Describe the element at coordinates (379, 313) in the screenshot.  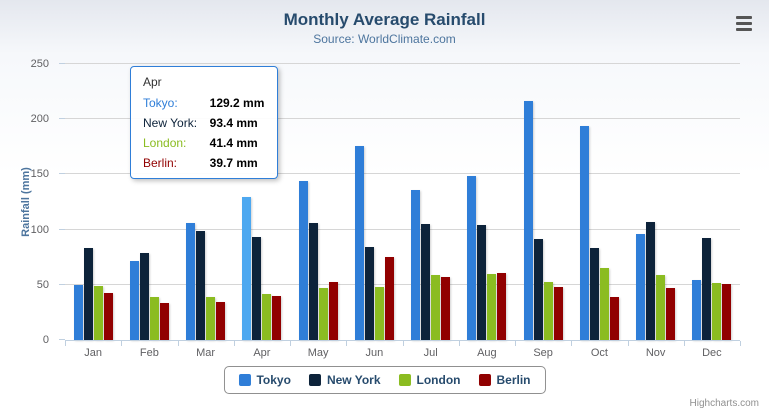
I see `bar-london-jun` at that location.